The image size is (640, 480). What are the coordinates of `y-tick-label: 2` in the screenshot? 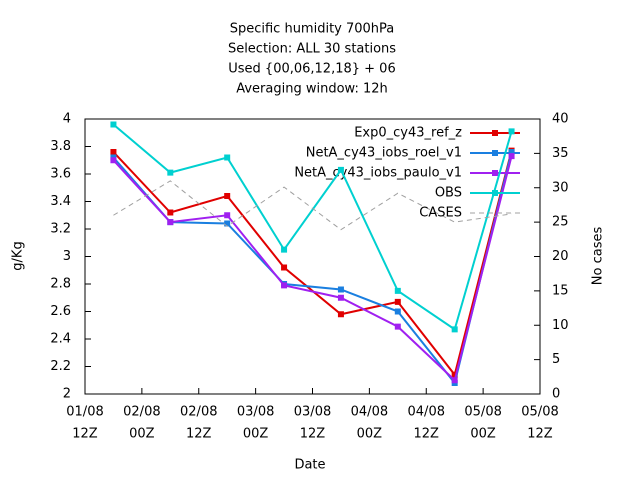 It's located at (67, 394).